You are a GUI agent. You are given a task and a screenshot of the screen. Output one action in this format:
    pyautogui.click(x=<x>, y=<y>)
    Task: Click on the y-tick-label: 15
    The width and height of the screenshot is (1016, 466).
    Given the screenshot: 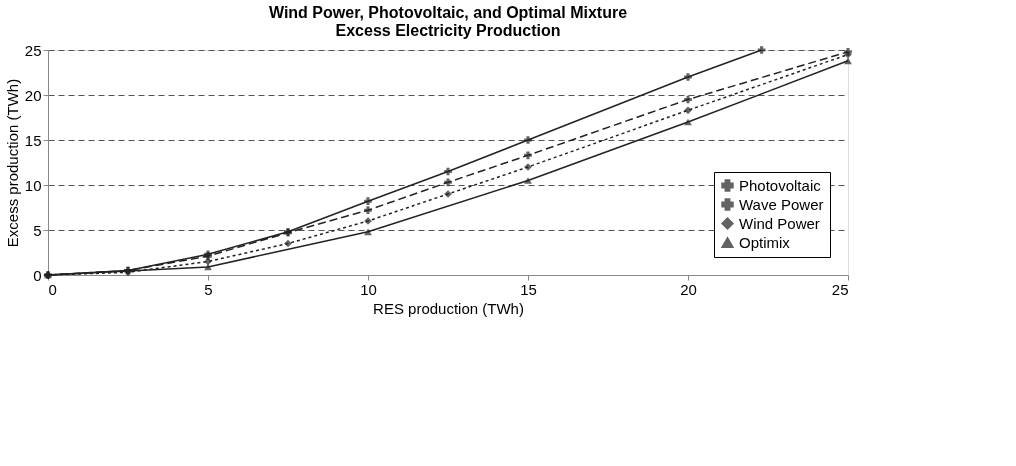 What is the action you would take?
    pyautogui.click(x=33, y=140)
    